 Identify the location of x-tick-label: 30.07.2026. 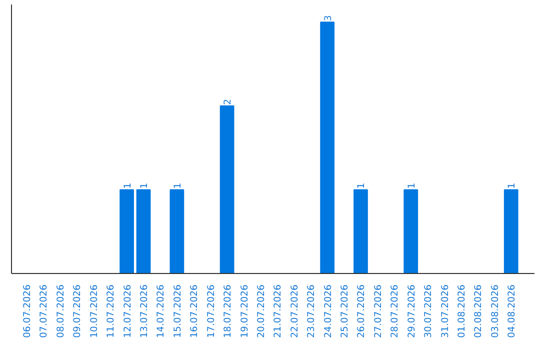
(428, 311).